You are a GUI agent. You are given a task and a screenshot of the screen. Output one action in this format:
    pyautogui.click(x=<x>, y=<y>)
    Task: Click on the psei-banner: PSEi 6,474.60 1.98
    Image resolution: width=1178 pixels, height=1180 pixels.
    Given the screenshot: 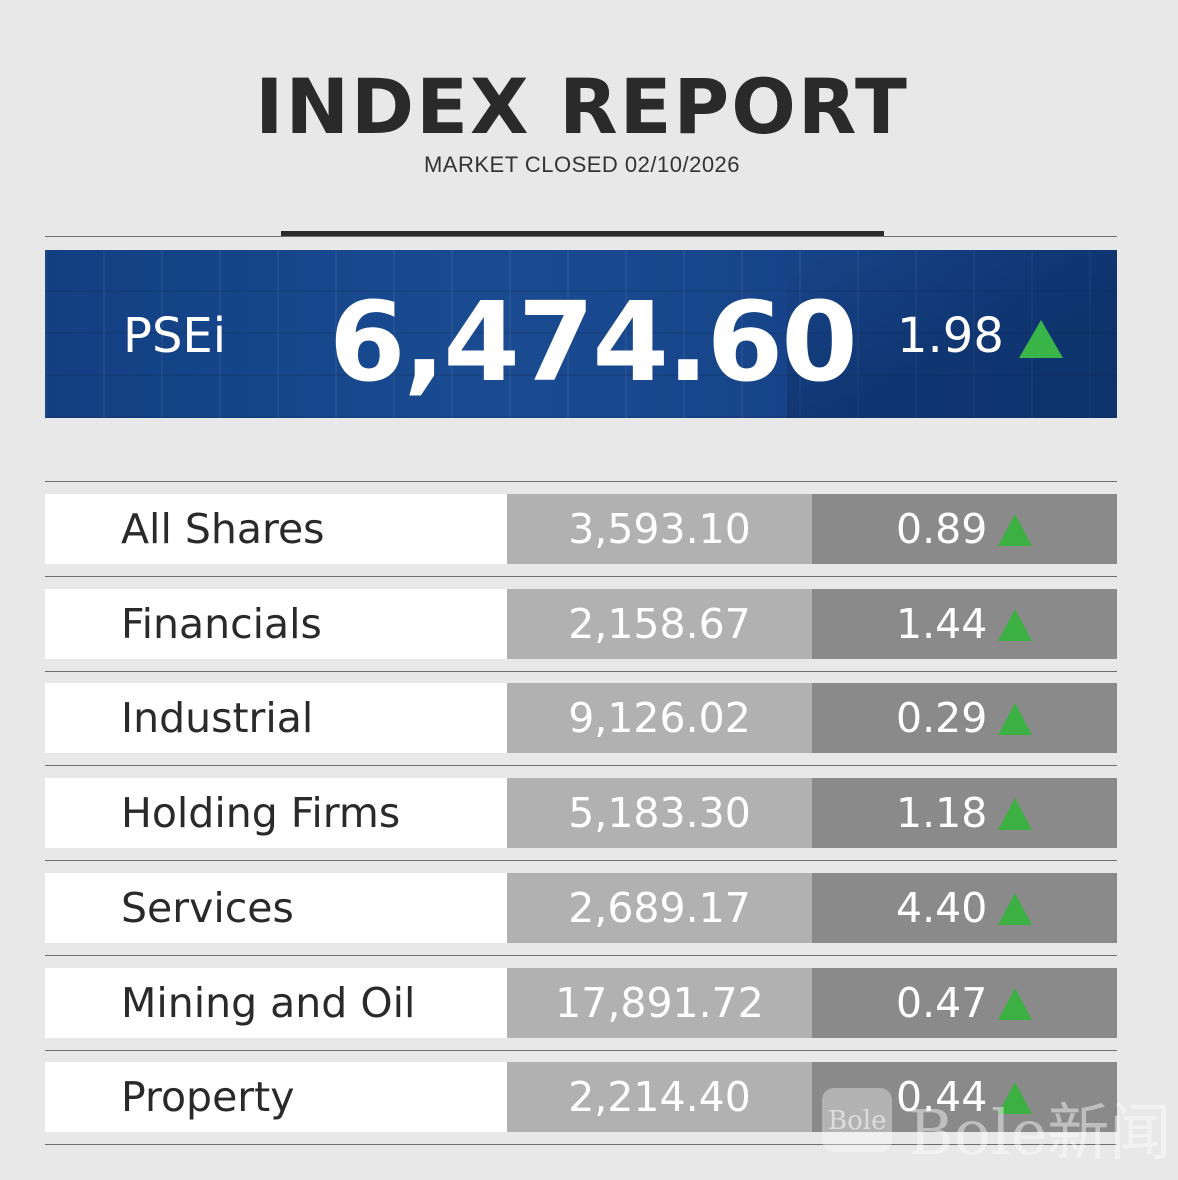 What is the action you would take?
    pyautogui.click(x=581, y=334)
    